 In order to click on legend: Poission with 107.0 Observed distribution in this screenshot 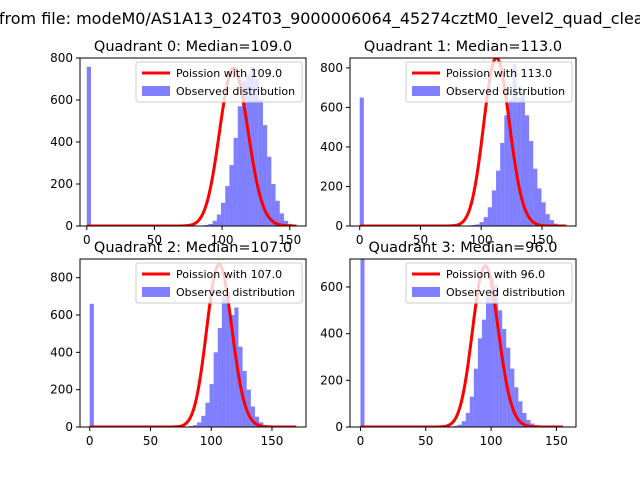, I will do `click(219, 283)`.